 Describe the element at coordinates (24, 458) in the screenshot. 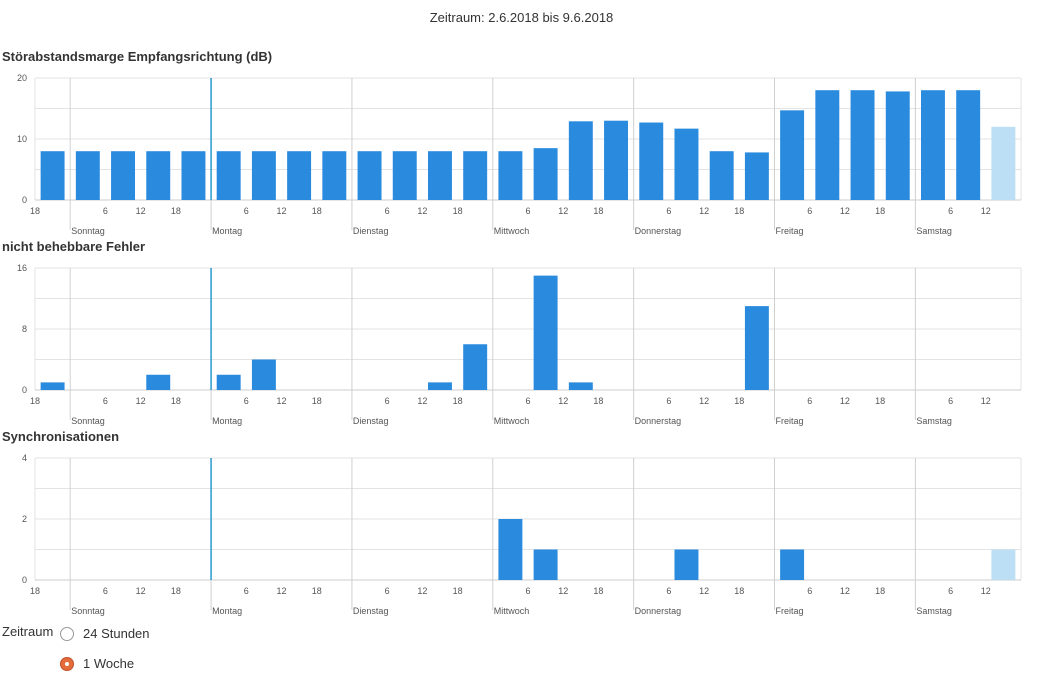

I see `y-tick-label: 4` at that location.